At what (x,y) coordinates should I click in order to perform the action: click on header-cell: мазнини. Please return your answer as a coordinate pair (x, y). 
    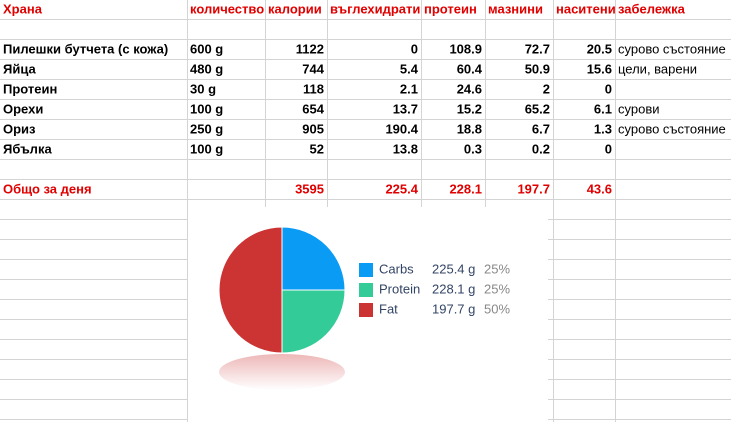
    Looking at the image, I should click on (515, 8).